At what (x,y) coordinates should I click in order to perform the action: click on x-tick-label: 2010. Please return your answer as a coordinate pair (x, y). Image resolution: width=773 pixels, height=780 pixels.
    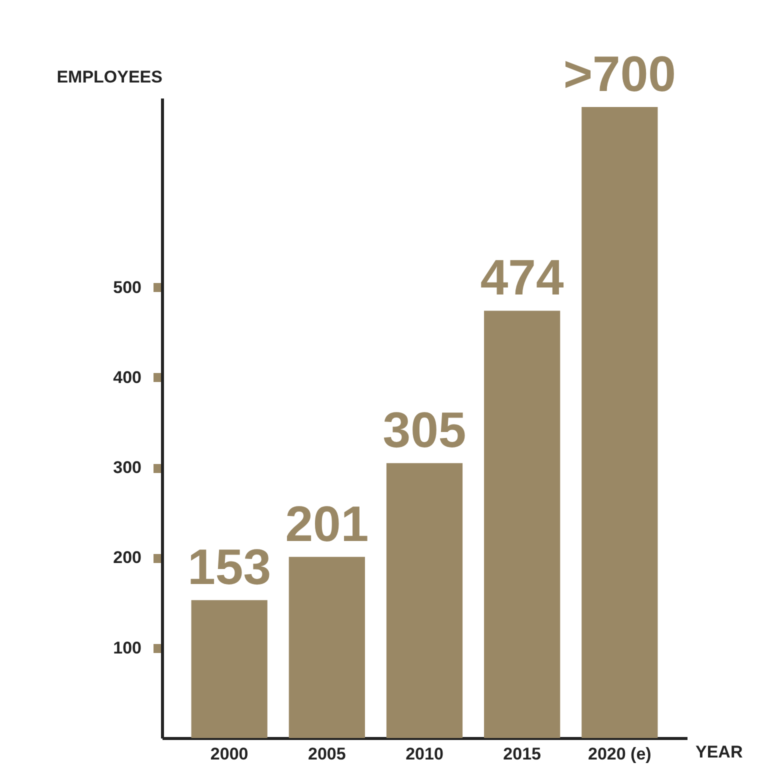
    Looking at the image, I should click on (425, 754).